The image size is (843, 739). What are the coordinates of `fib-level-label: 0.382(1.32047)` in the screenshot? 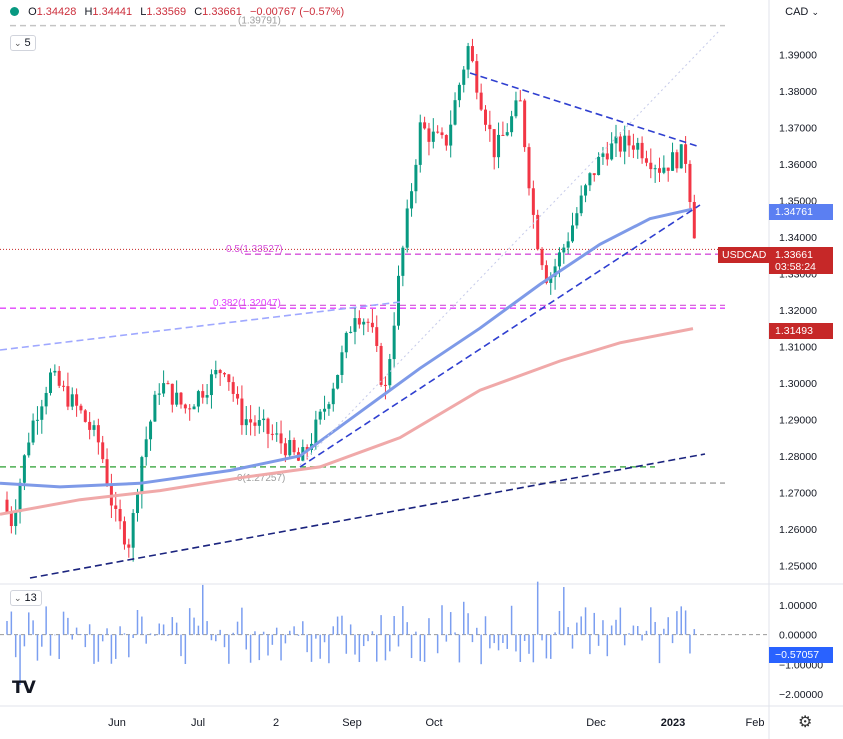 It's located at (247, 303).